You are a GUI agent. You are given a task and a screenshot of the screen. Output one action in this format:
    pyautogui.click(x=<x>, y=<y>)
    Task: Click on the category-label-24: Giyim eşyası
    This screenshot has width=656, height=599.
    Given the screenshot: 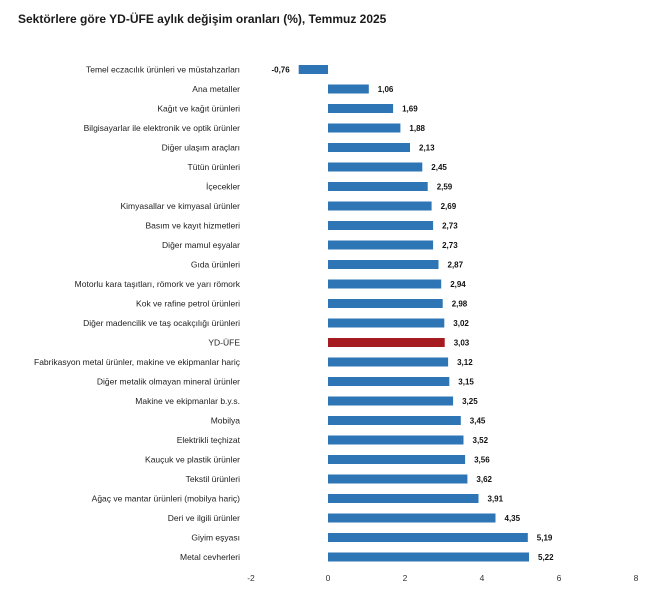 What is the action you would take?
    pyautogui.click(x=215, y=538)
    